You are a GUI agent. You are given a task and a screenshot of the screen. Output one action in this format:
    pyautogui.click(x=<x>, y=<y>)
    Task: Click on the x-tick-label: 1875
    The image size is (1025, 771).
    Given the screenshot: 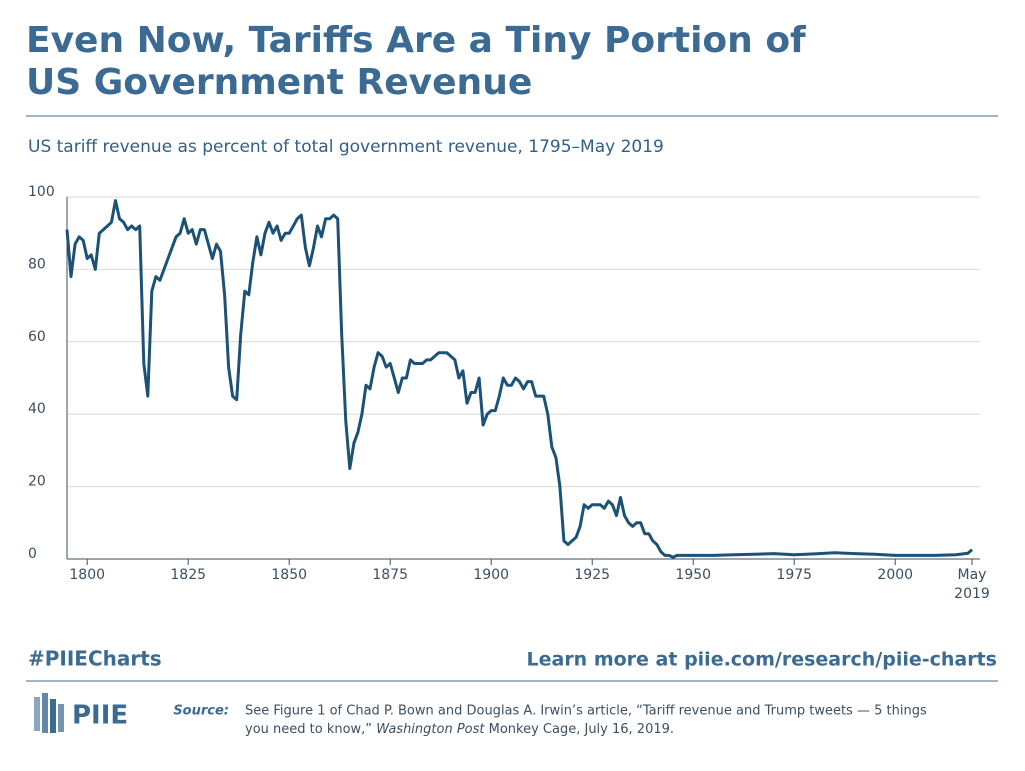 What is the action you would take?
    pyautogui.click(x=390, y=575)
    